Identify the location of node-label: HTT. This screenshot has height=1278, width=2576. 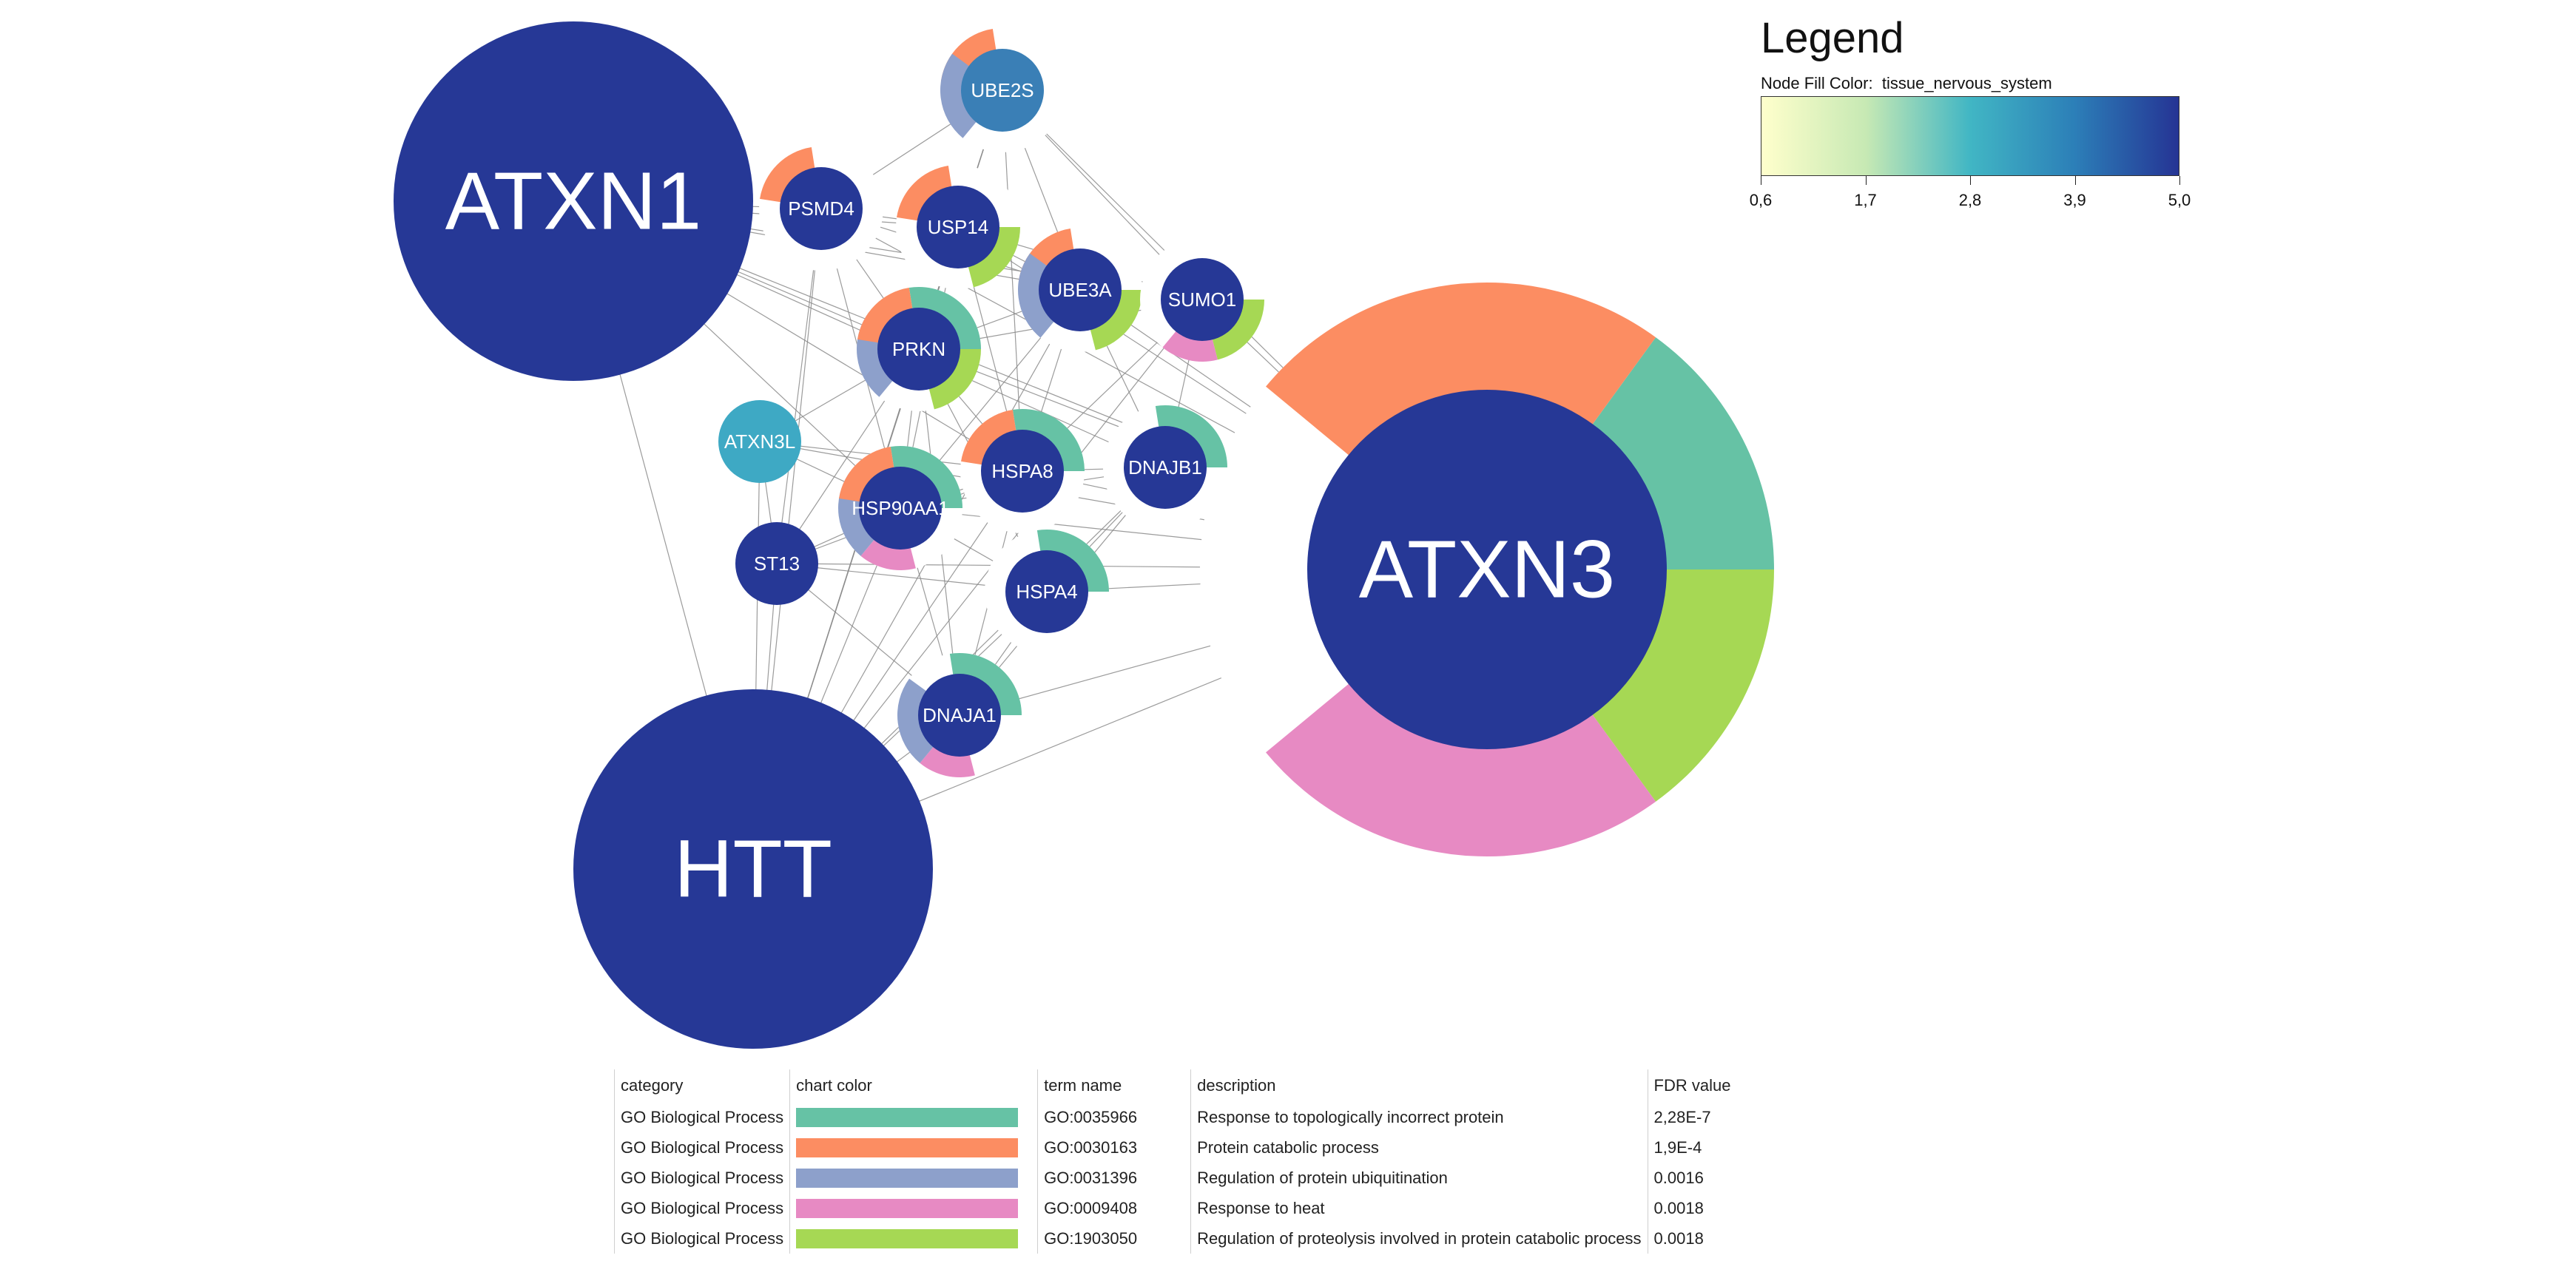
(753, 870).